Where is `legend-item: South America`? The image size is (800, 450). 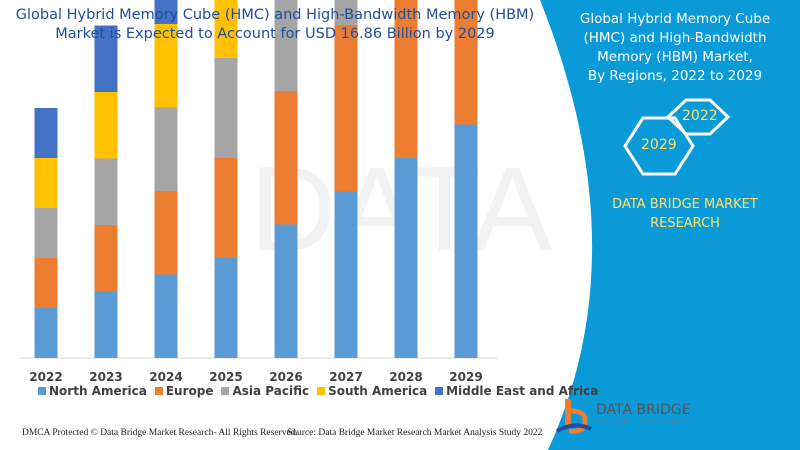 legend-item: South America is located at coordinates (372, 391).